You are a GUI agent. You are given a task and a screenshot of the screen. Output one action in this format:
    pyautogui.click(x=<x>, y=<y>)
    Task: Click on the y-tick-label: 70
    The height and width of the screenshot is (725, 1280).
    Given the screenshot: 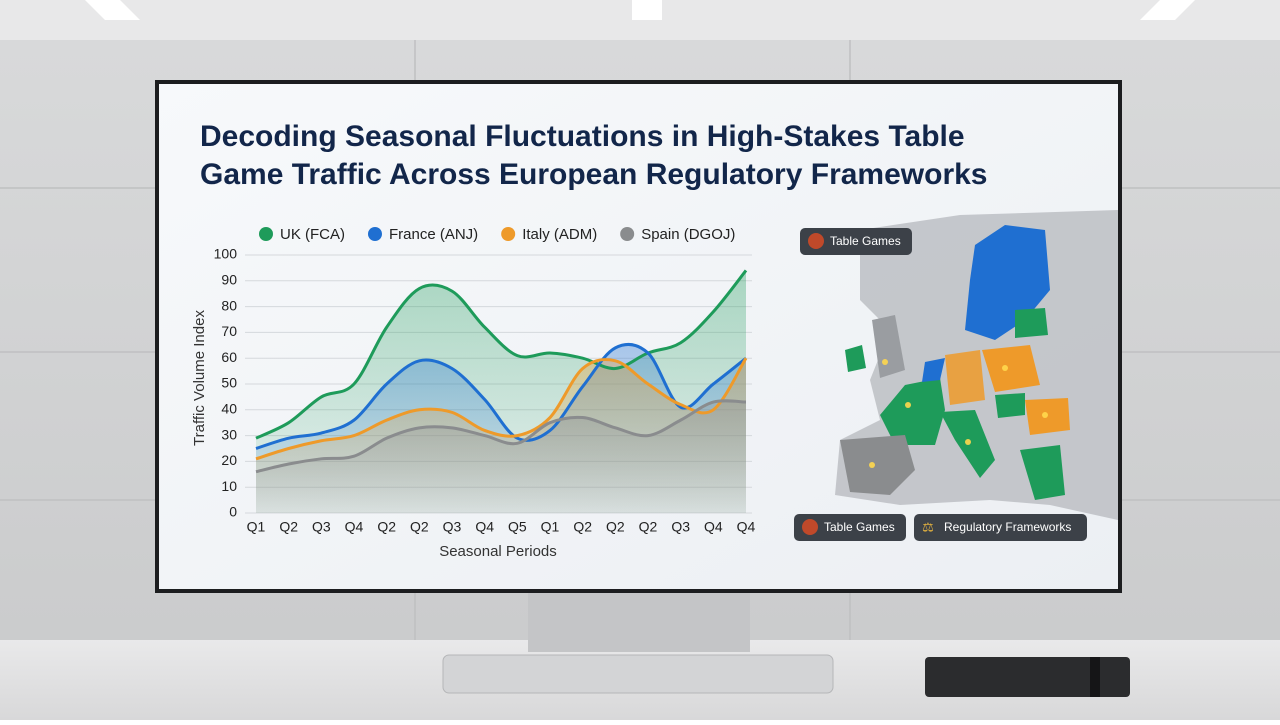 What is the action you would take?
    pyautogui.click(x=229, y=331)
    